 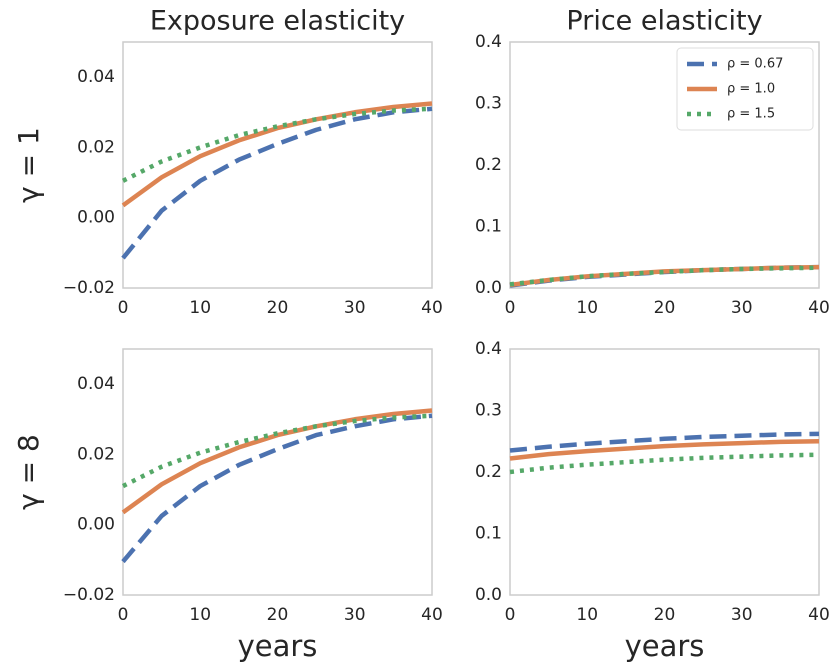 What do you see at coordinates (277, 21) in the screenshot?
I see `subplot-title: Exposure elasticity` at bounding box center [277, 21].